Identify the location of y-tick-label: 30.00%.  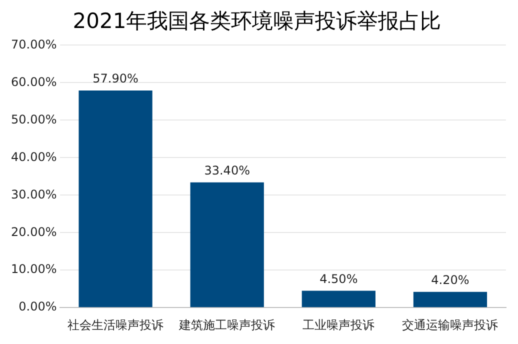
(33, 194).